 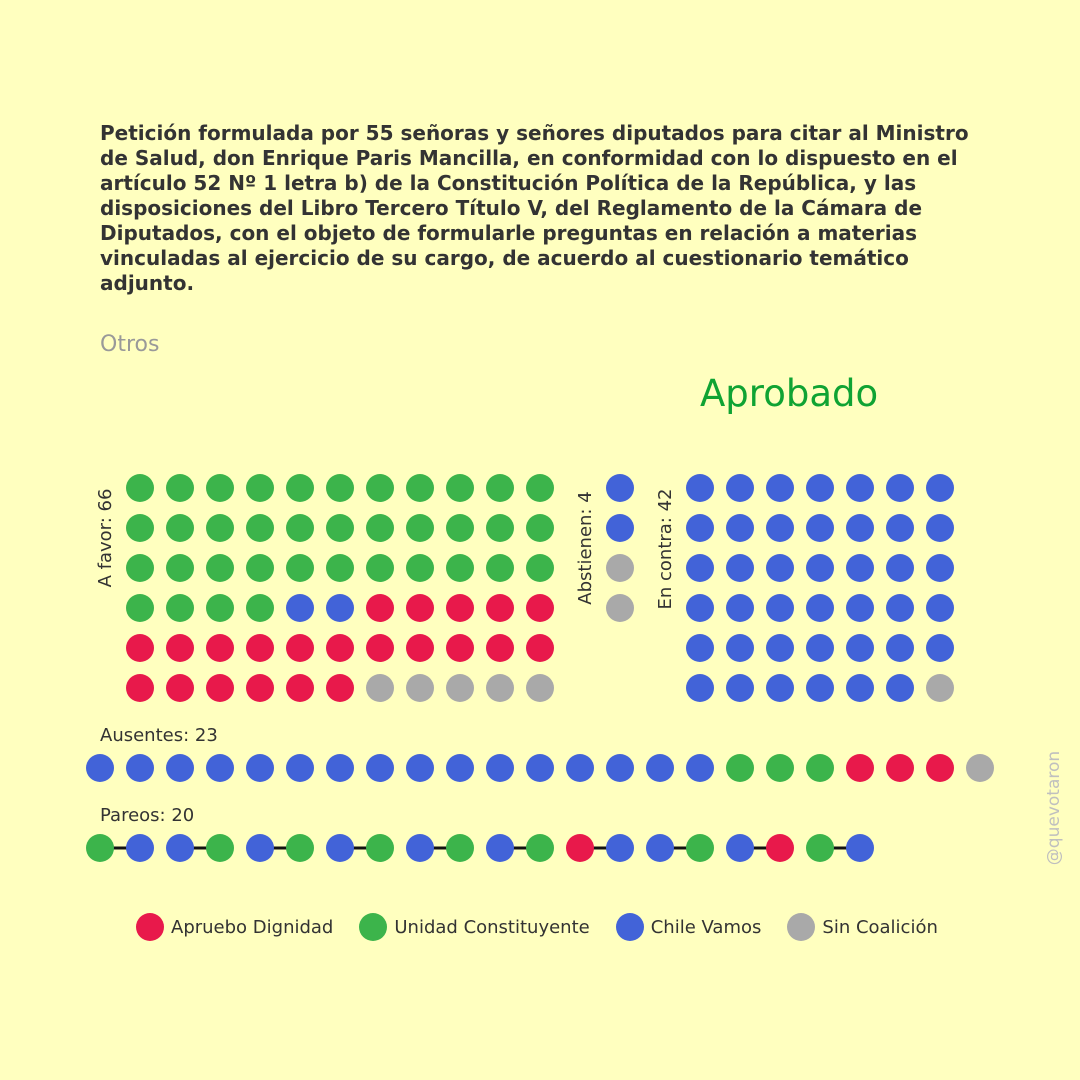 I want to click on legend-label-unidad: Unidad Constituyente, so click(x=492, y=927).